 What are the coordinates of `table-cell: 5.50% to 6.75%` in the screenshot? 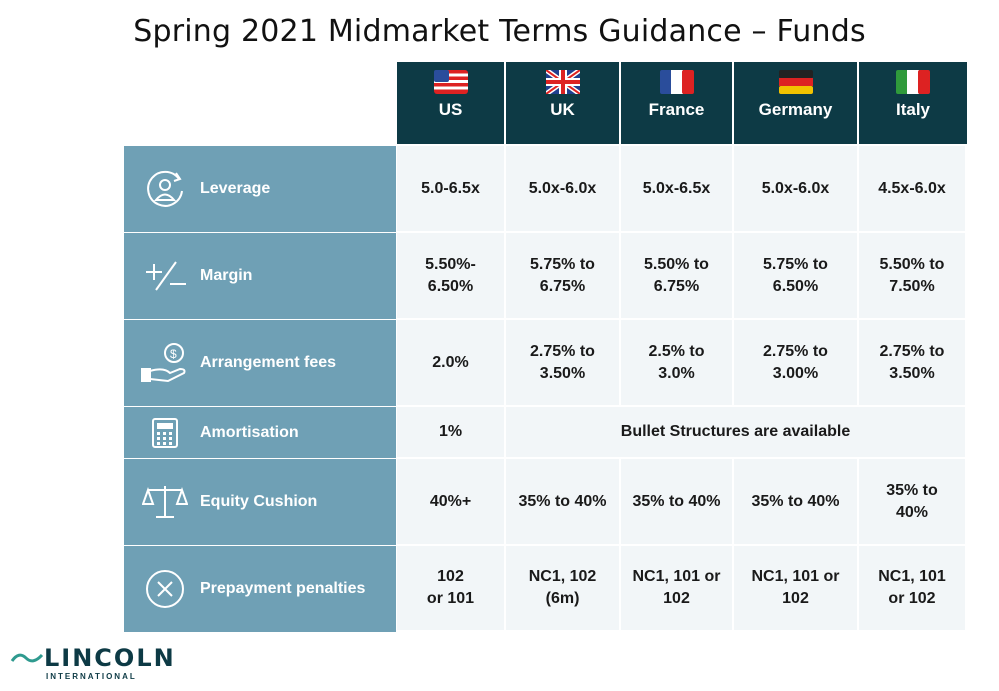 It's located at (677, 276).